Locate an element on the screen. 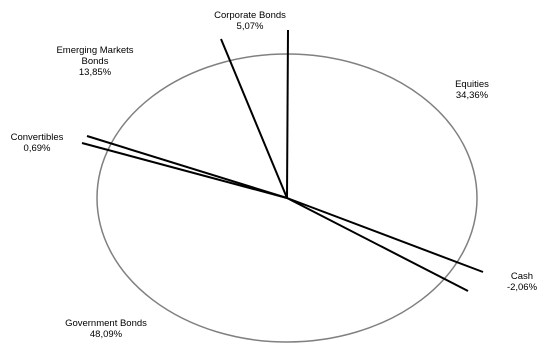 This screenshot has width=537, height=346. slice-name-label: Government Bonds is located at coordinates (106, 323).